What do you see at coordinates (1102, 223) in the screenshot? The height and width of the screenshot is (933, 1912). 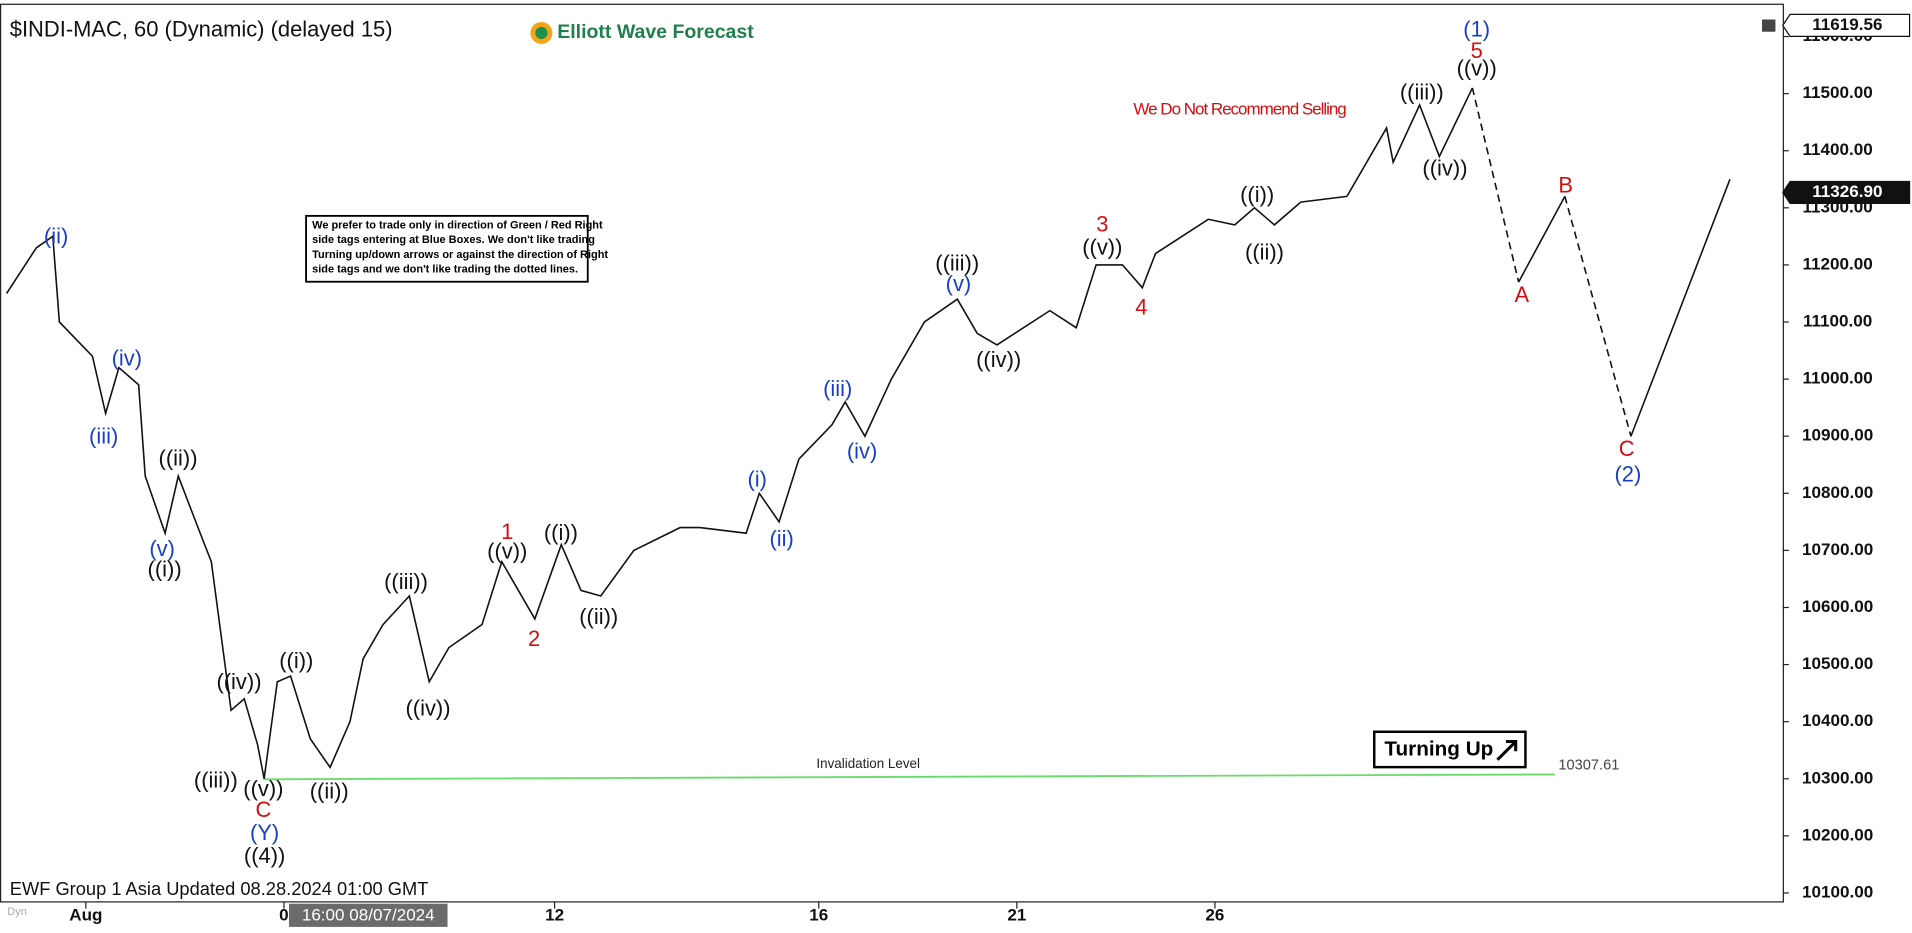 I see `wave-label: 3` at bounding box center [1102, 223].